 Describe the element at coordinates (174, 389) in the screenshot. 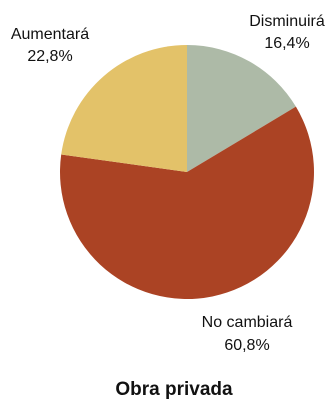

I see `chart-title: Obra privada` at that location.